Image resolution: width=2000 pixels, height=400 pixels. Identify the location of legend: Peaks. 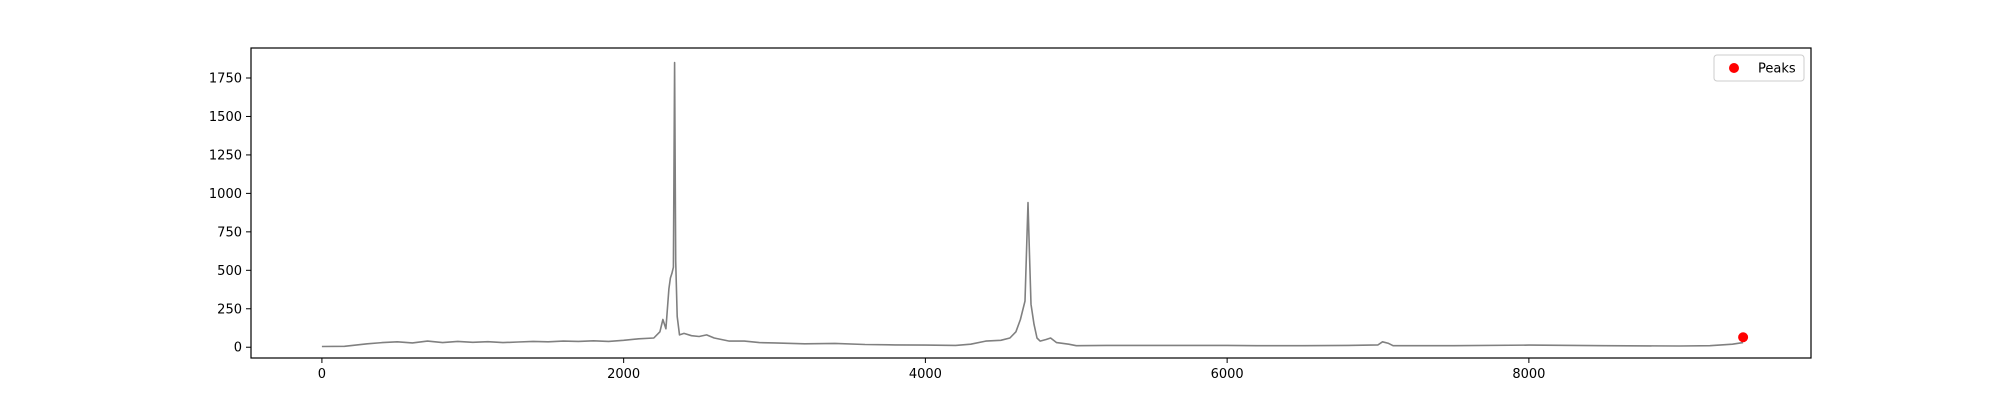
(1759, 68).